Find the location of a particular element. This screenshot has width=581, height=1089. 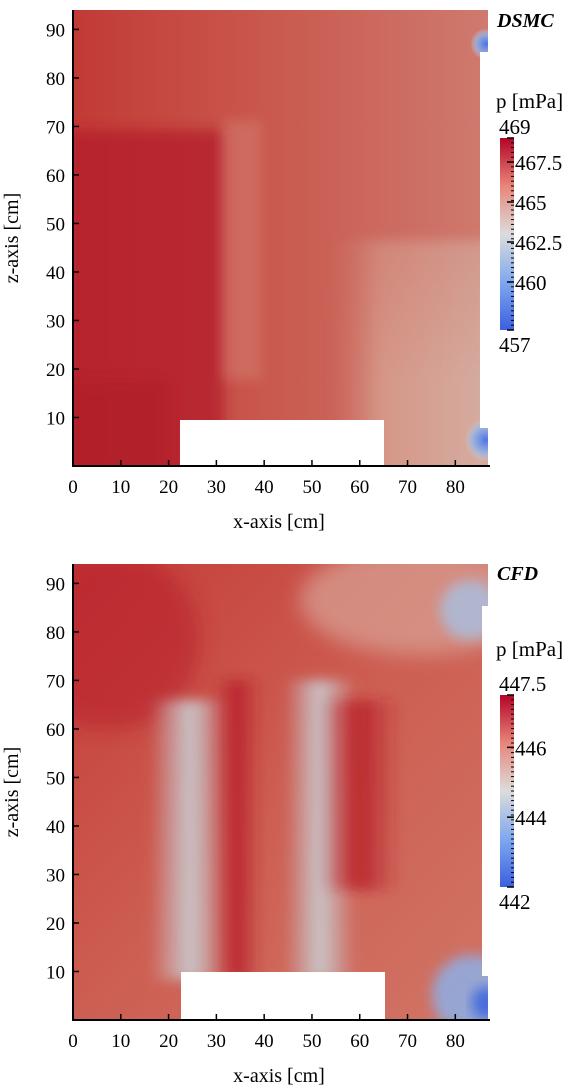

colorbar-tick-label: 467.5 is located at coordinates (538, 163).